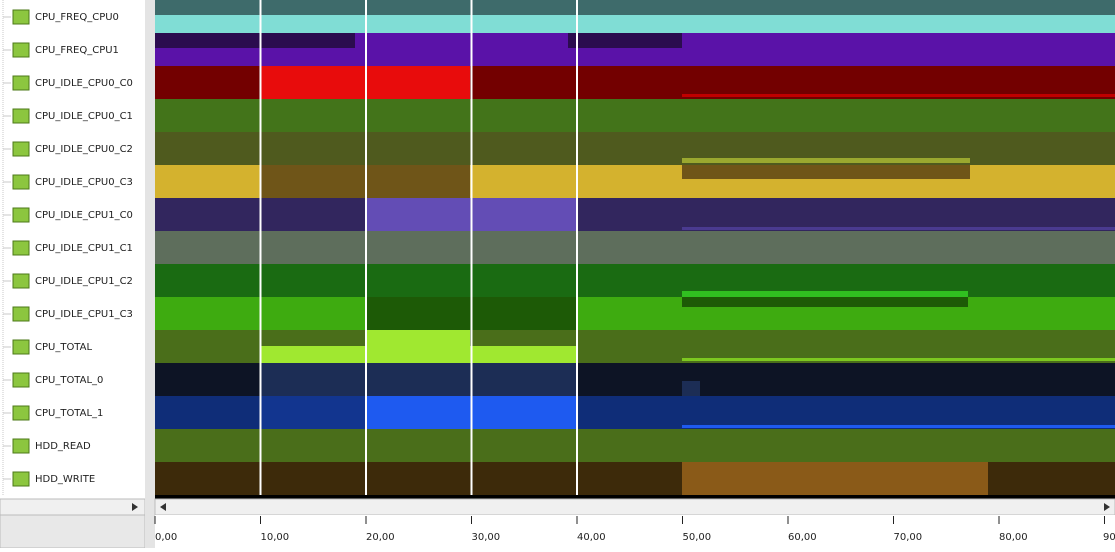 Image resolution: width=1115 pixels, height=552 pixels. Describe the element at coordinates (84, 182) in the screenshot. I see `track-label: CPU_IDLE_CPU0_C3` at that location.